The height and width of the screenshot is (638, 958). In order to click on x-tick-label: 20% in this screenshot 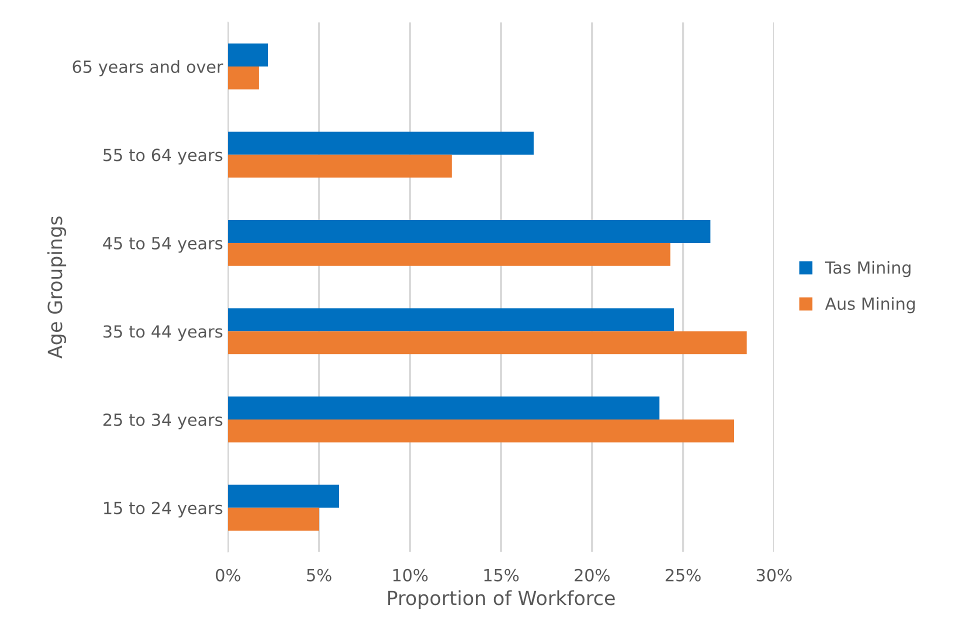, I will do `click(592, 575)`.